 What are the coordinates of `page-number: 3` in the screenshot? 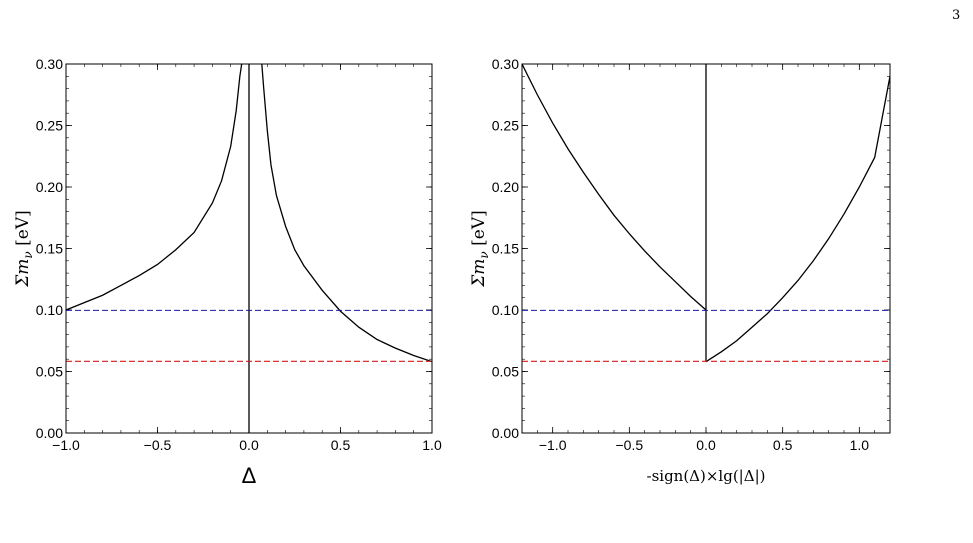 It's located at (956, 15).